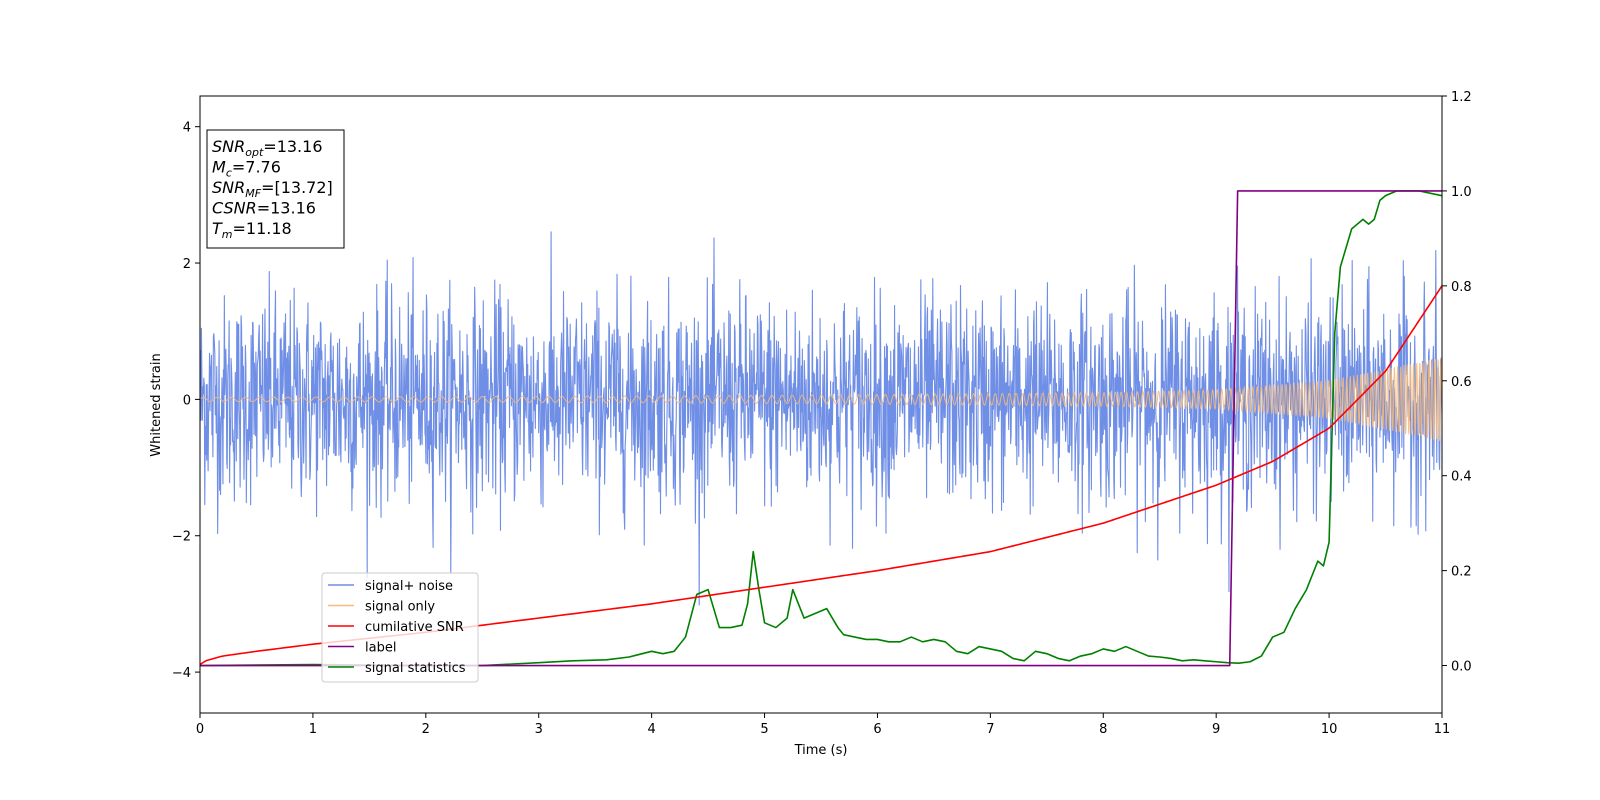  Describe the element at coordinates (1103, 729) in the screenshot. I see `x-tick-label: 8` at that location.